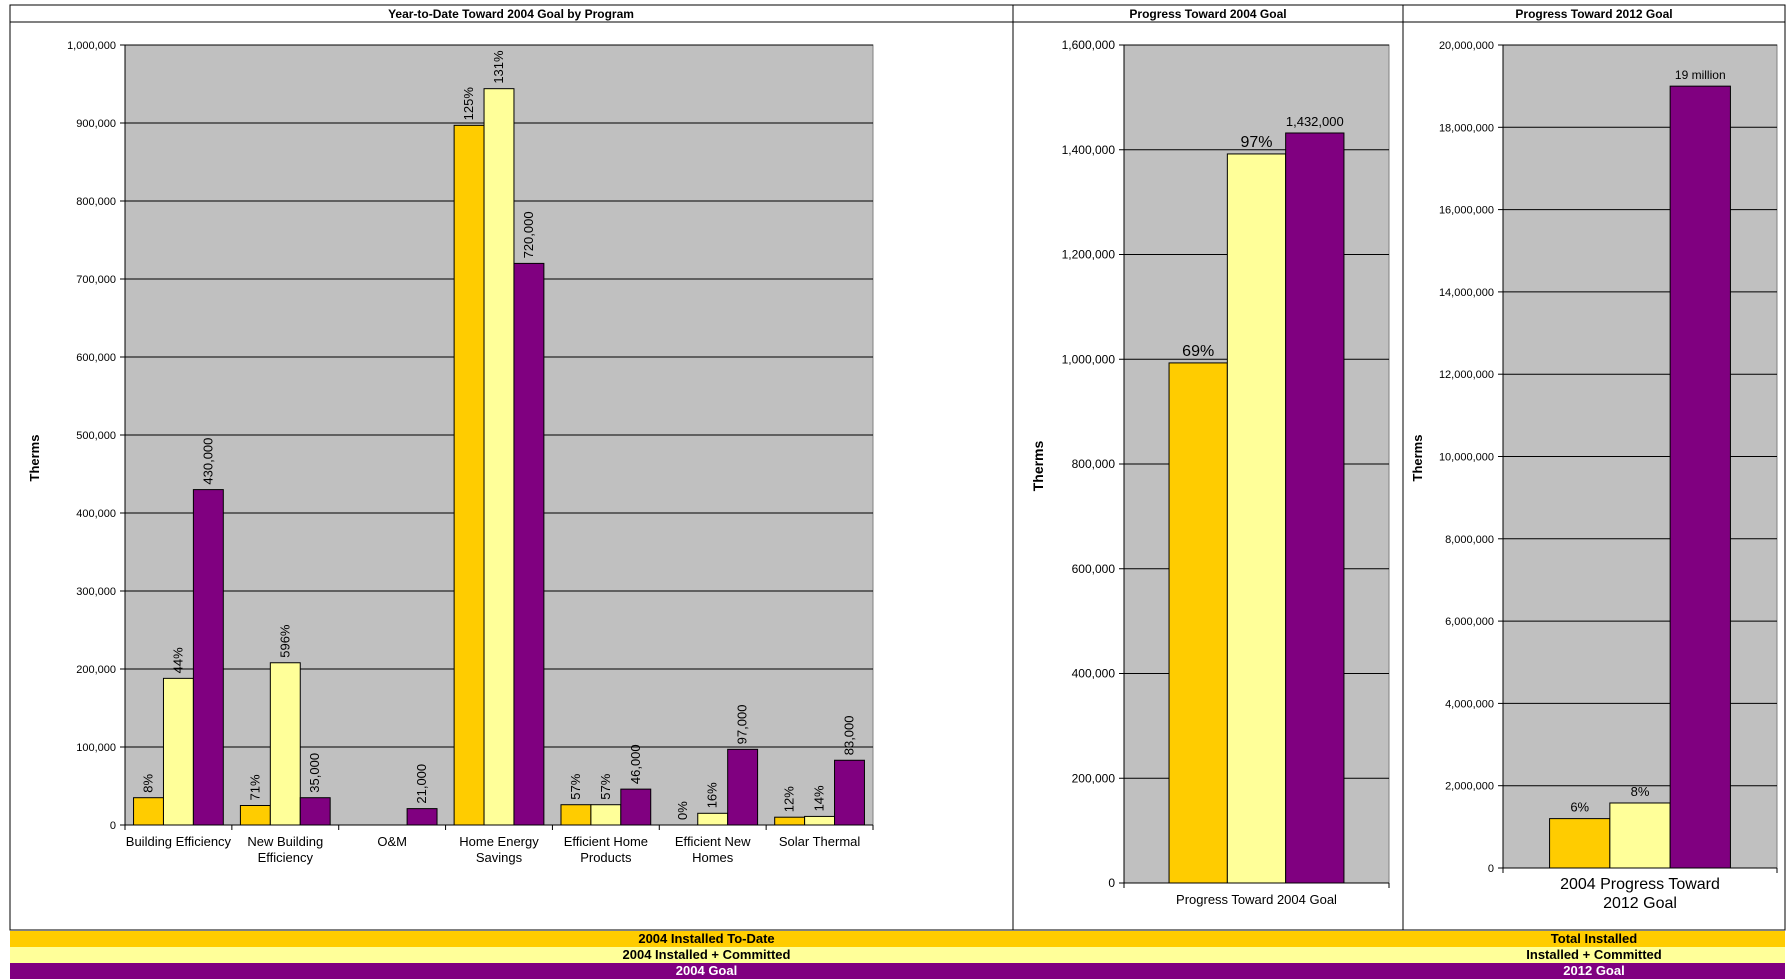 The image size is (1788, 979). What do you see at coordinates (314, 773) in the screenshot?
I see `data-label: 35,000` at bounding box center [314, 773].